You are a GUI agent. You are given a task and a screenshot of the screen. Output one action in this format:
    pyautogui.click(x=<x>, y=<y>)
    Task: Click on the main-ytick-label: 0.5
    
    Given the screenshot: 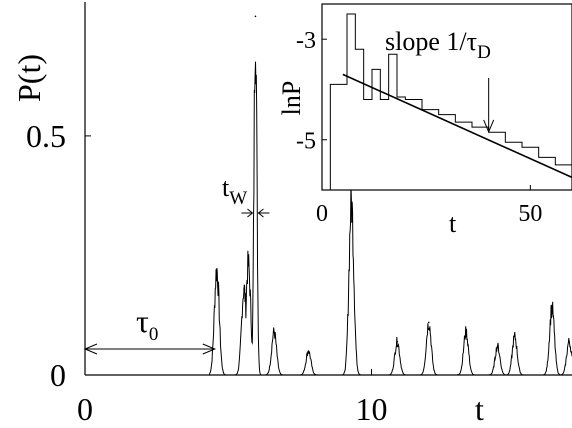 What is the action you would take?
    pyautogui.click(x=46, y=136)
    